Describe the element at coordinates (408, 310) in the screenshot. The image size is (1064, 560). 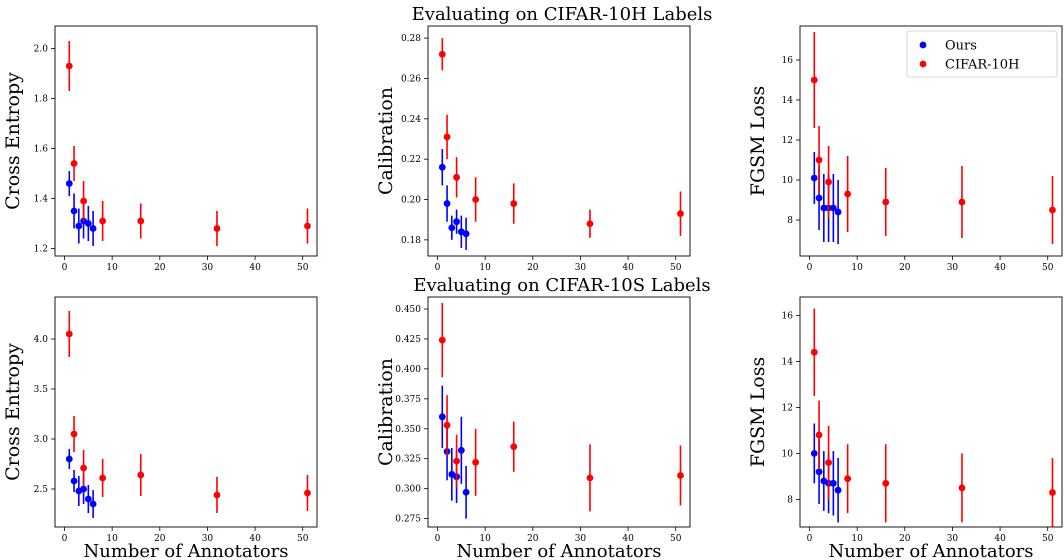
I see `y-tick-label: 0.450` at that location.